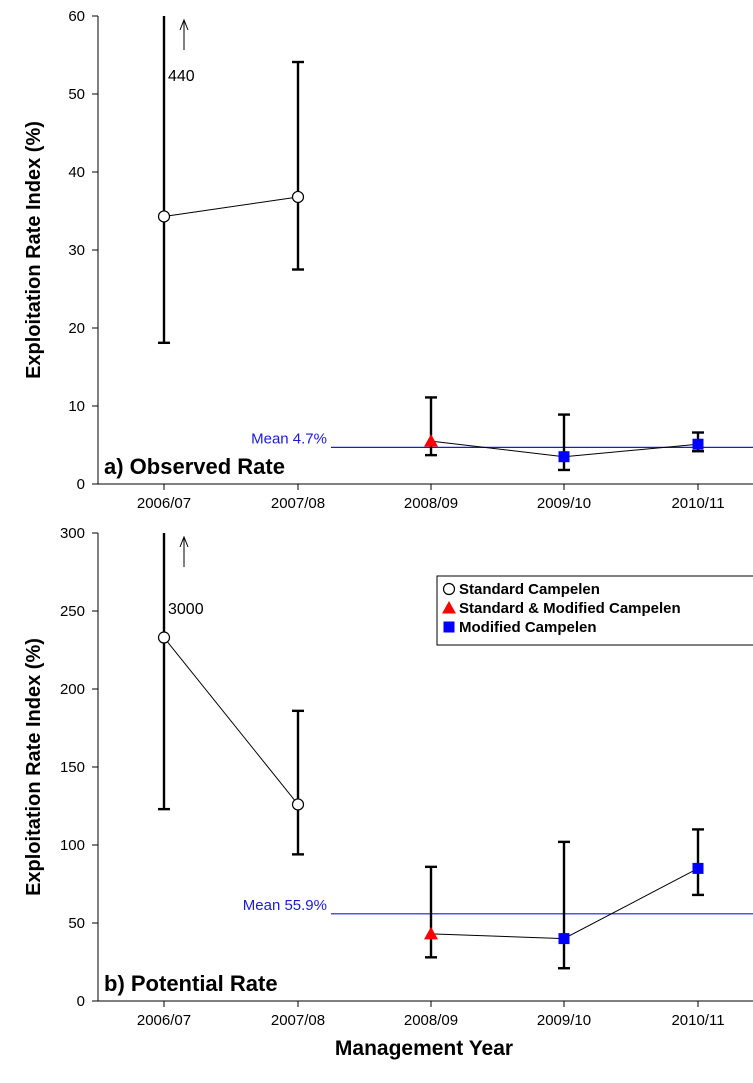 The height and width of the screenshot is (1083, 753). Describe the element at coordinates (194, 466) in the screenshot. I see `panel-label: a) Observed Rate` at that location.